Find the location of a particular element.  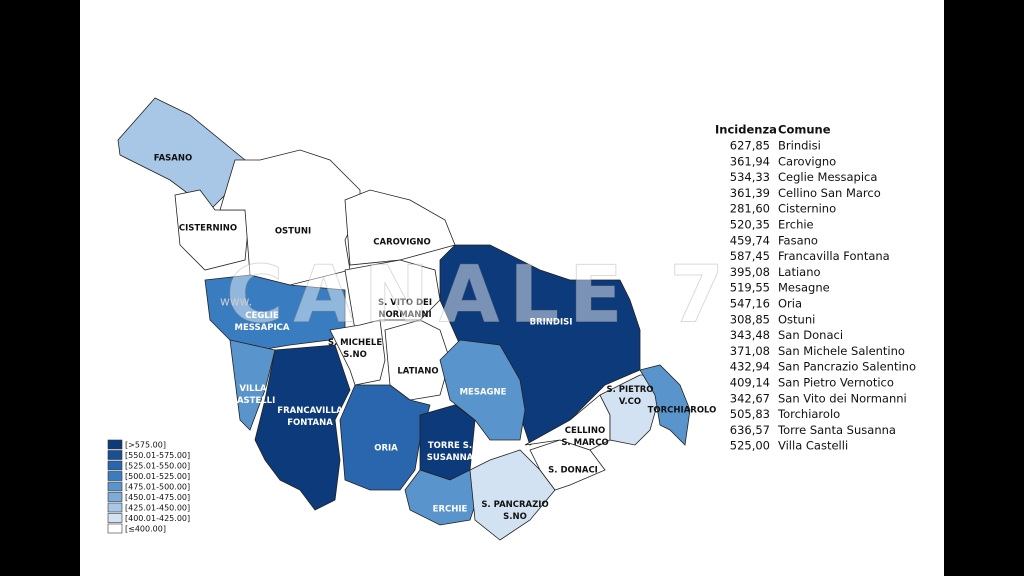

table-cell: 525,00 is located at coordinates (750, 446).